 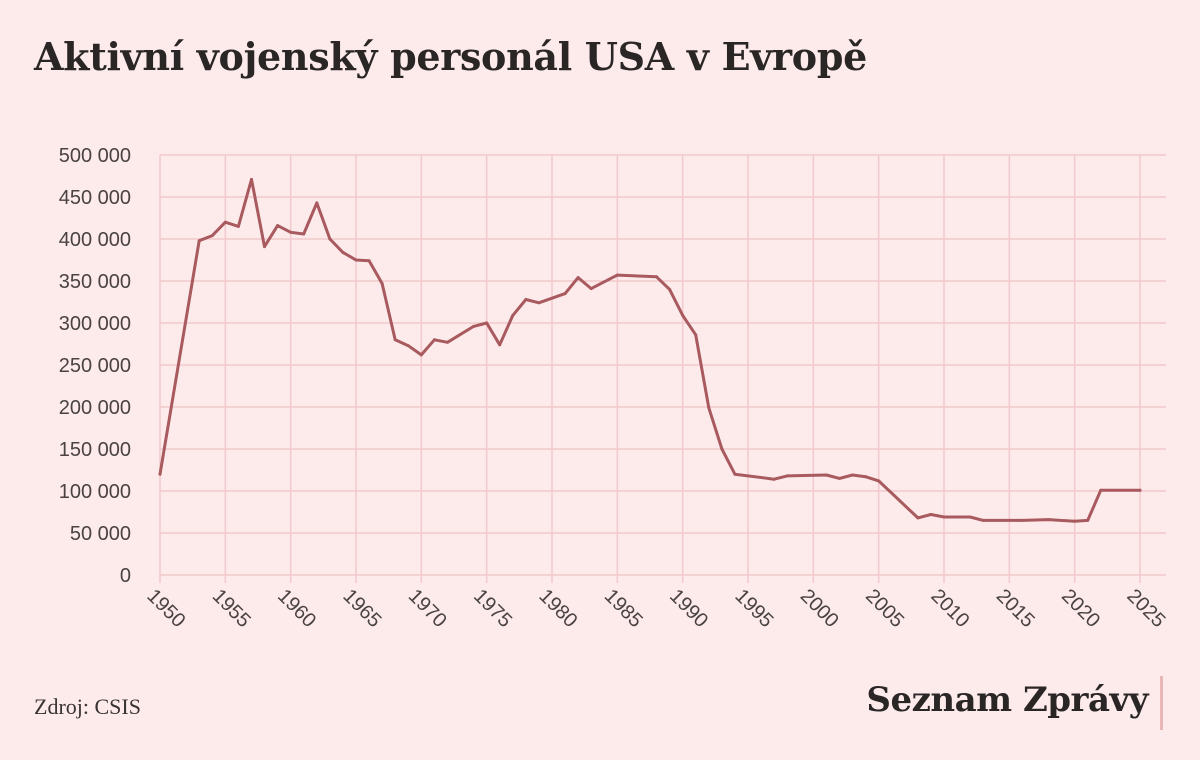 What do you see at coordinates (623, 608) in the screenshot?
I see `x-tick-label: 1985` at bounding box center [623, 608].